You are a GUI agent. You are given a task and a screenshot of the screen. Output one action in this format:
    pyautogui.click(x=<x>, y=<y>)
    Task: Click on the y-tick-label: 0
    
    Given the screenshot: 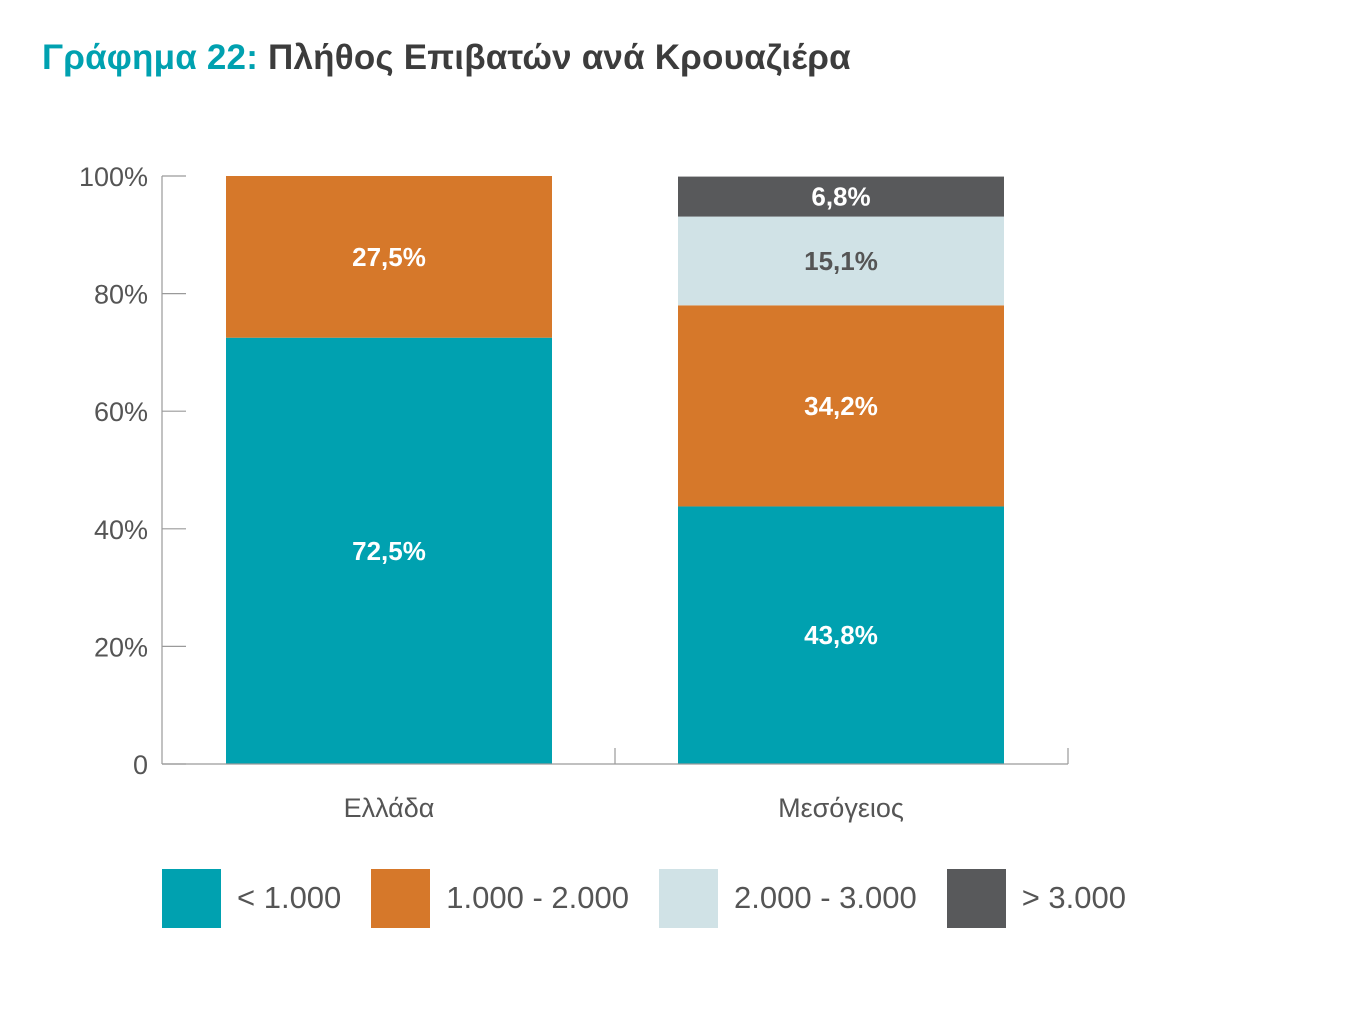 What is the action you would take?
    pyautogui.click(x=140, y=765)
    